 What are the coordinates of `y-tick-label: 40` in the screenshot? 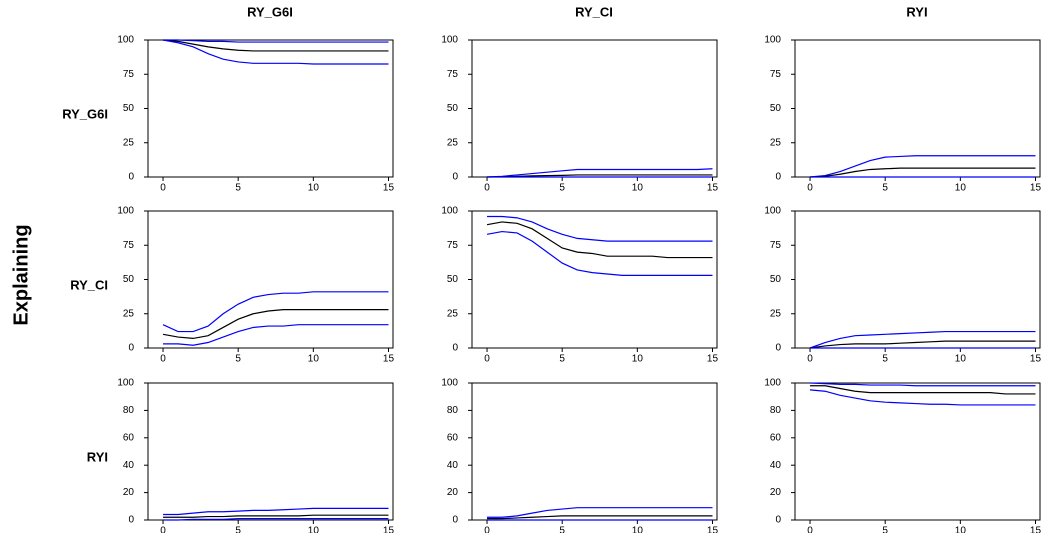 It's located at (453, 465).